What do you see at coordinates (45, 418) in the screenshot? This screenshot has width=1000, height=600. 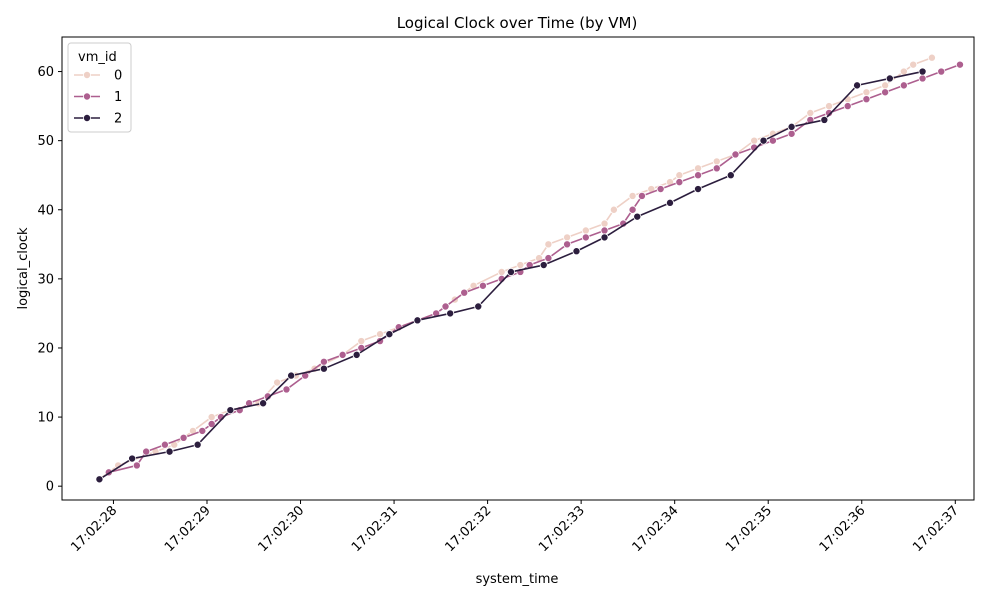 I see `y-tick-label: 10` at bounding box center [45, 418].